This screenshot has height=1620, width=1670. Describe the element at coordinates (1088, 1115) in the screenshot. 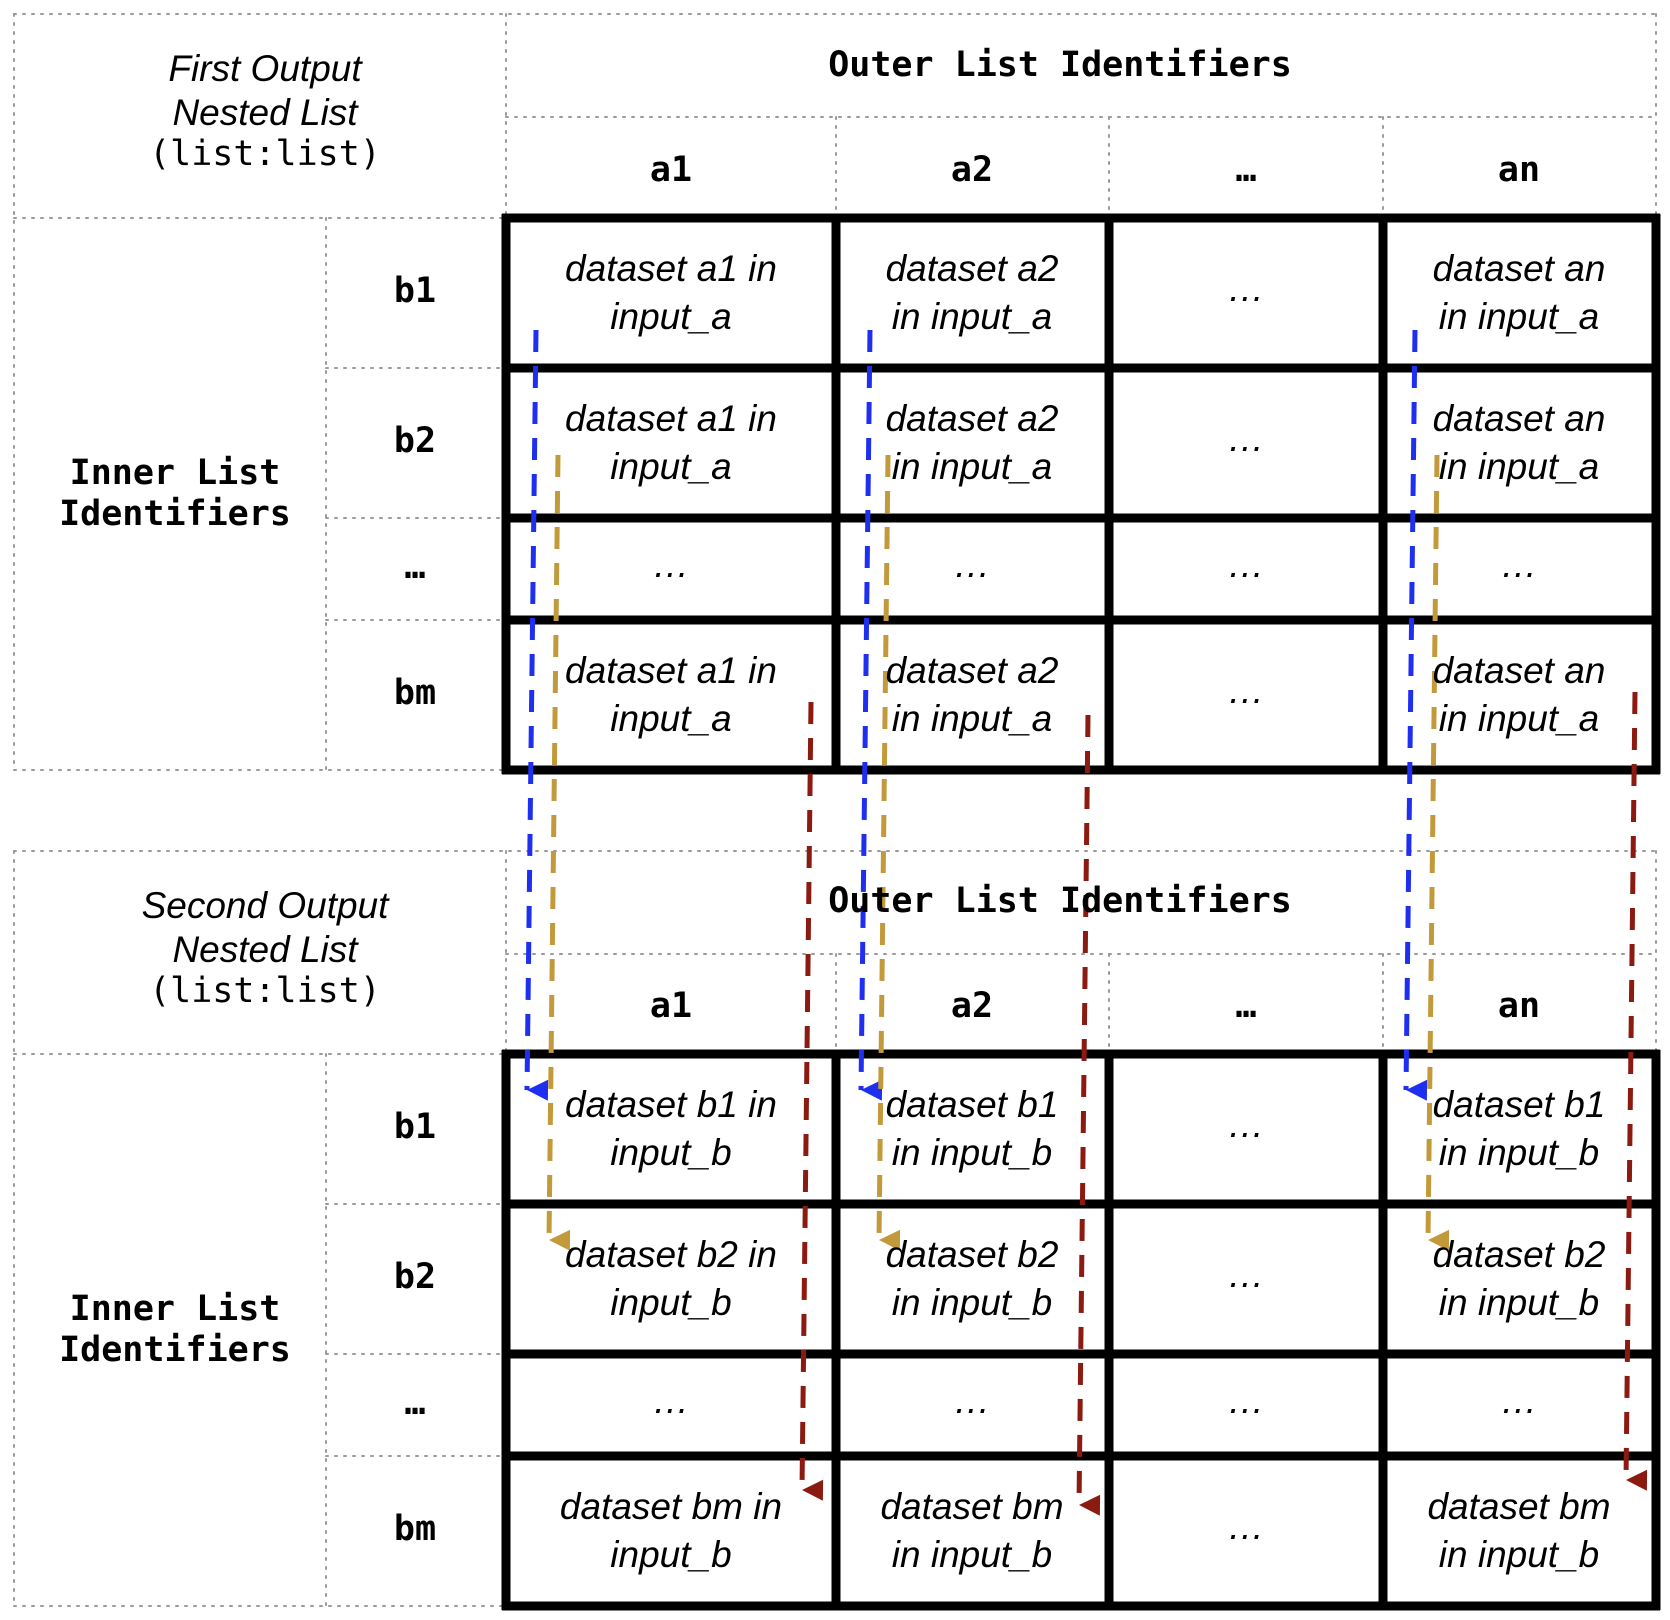

I see `arrow-bm-col-a2` at that location.